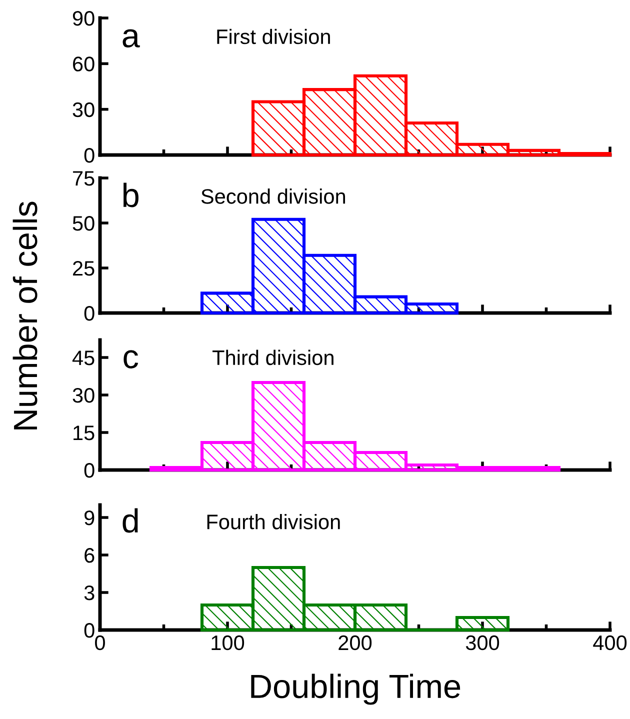 This screenshot has width=630, height=719. Describe the element at coordinates (83, 223) in the screenshot. I see `y-tick-label: 50` at that location.